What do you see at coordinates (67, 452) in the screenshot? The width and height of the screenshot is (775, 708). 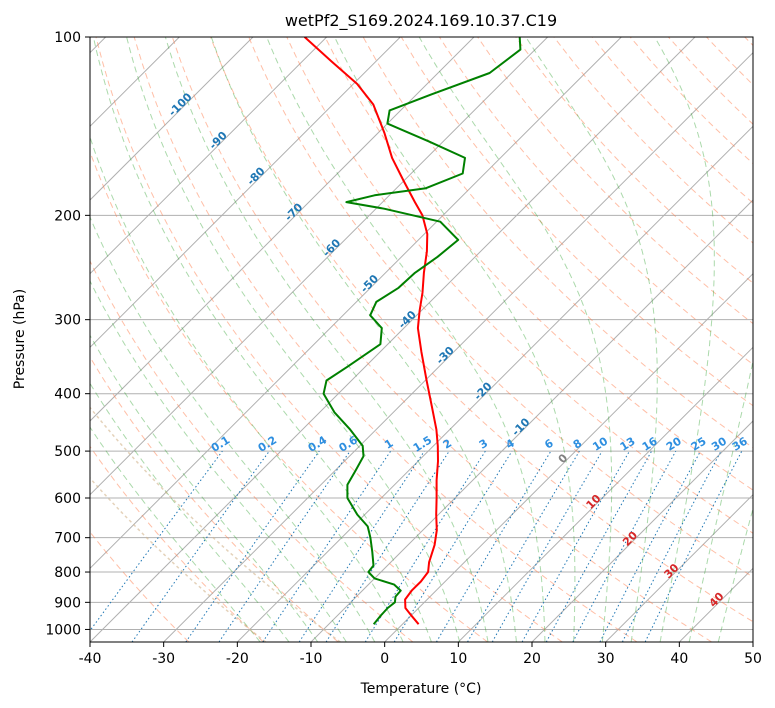 I see `y-tick-label: 500` at bounding box center [67, 452].